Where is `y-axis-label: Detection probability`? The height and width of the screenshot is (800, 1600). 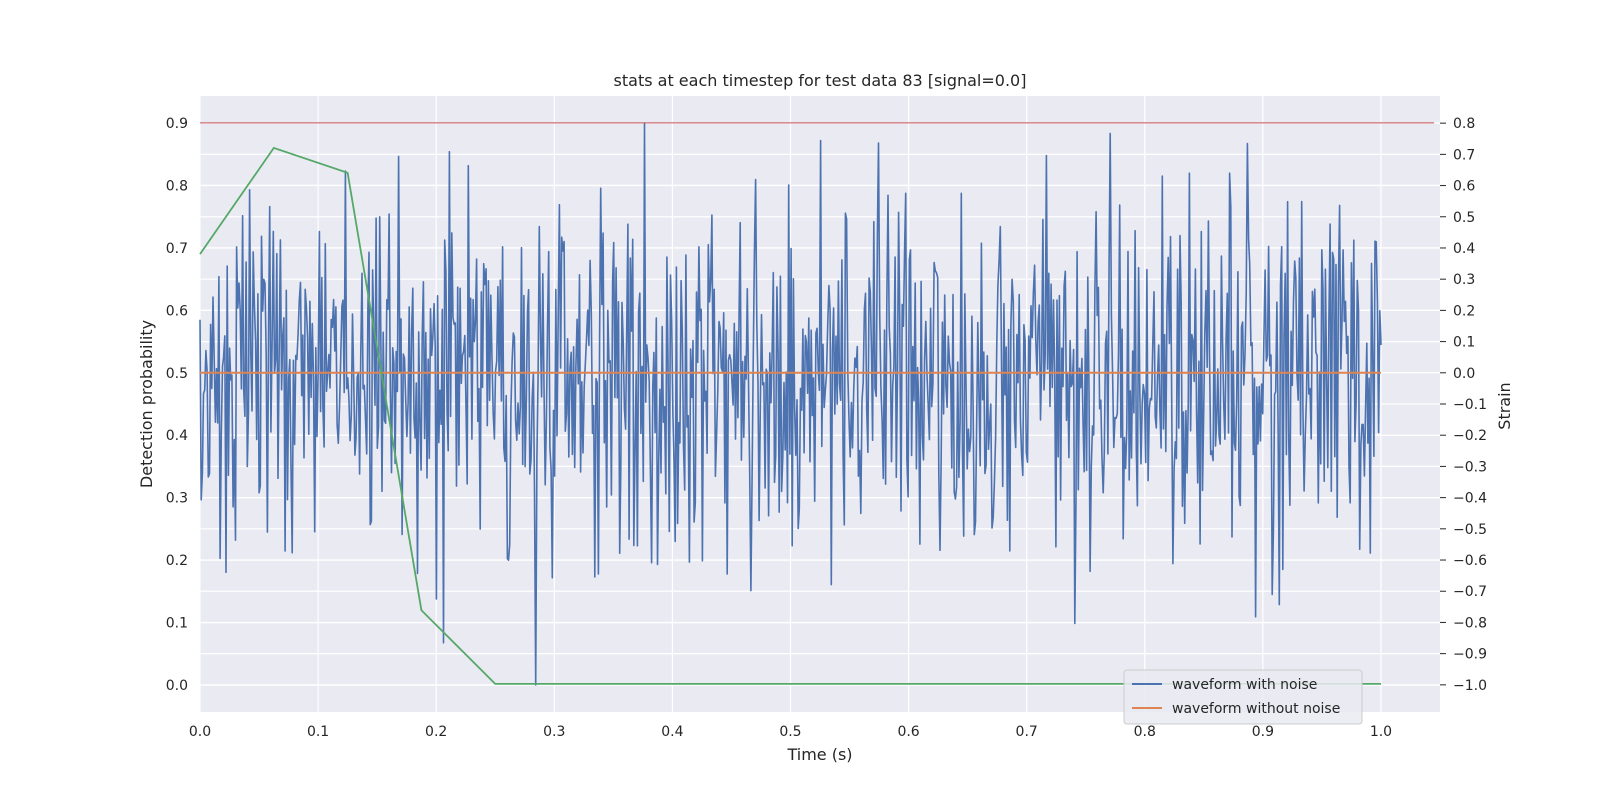
y-axis-label: Detection probability is located at coordinates (146, 404).